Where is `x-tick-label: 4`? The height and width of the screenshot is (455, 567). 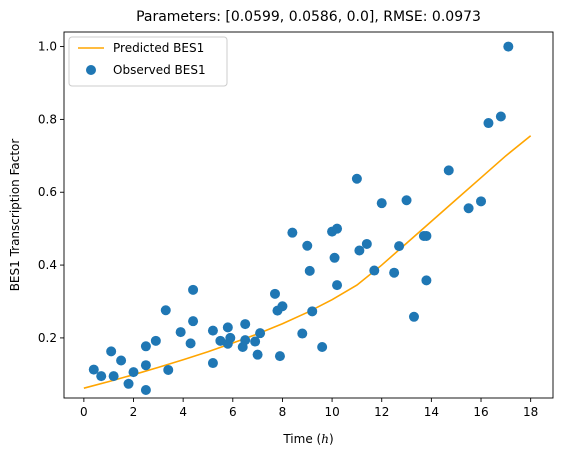 x-tick-label: 4 is located at coordinates (183, 412).